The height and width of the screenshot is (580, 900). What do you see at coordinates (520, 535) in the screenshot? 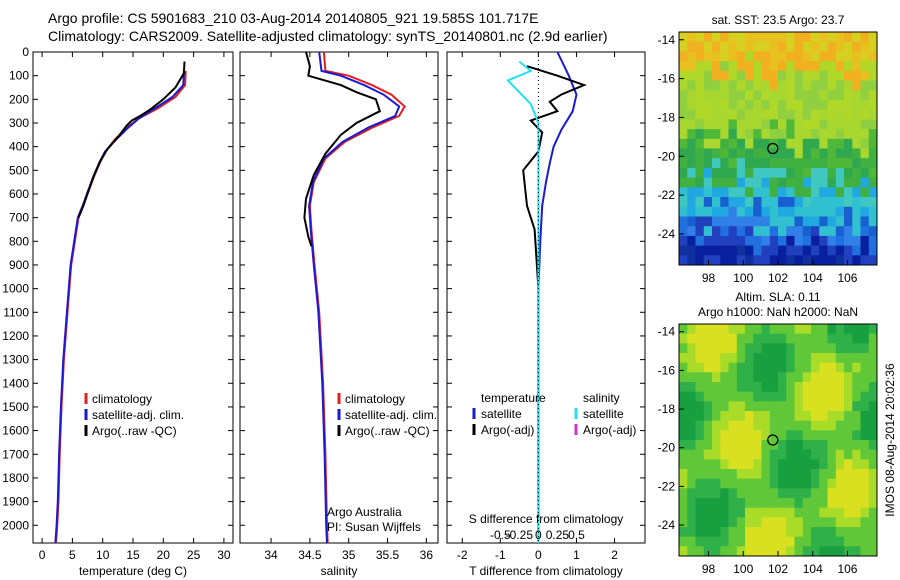
I see `salinity-tick-label: -0.25` at bounding box center [520, 535].